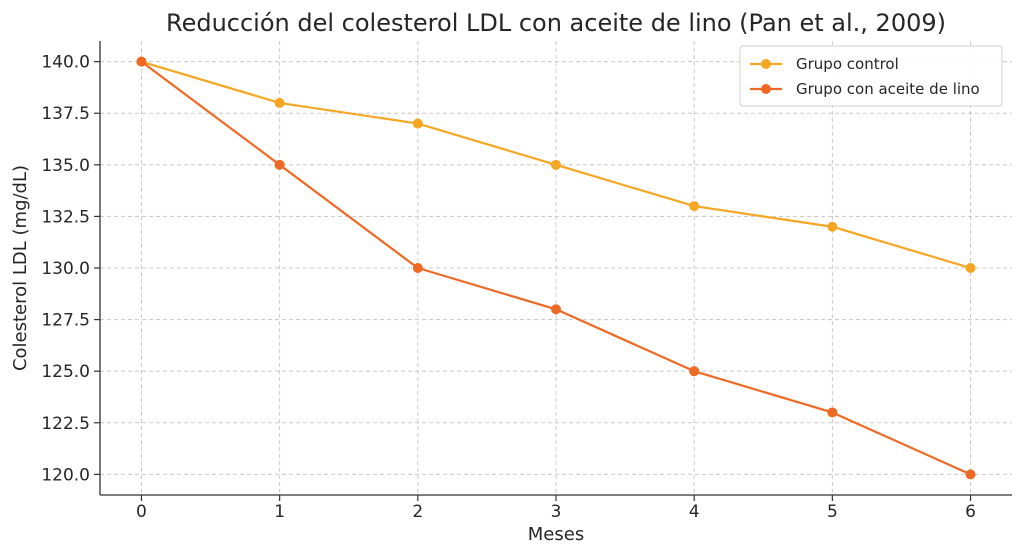 The height and width of the screenshot is (558, 1024). I want to click on x-axis-label: Meses, so click(556, 534).